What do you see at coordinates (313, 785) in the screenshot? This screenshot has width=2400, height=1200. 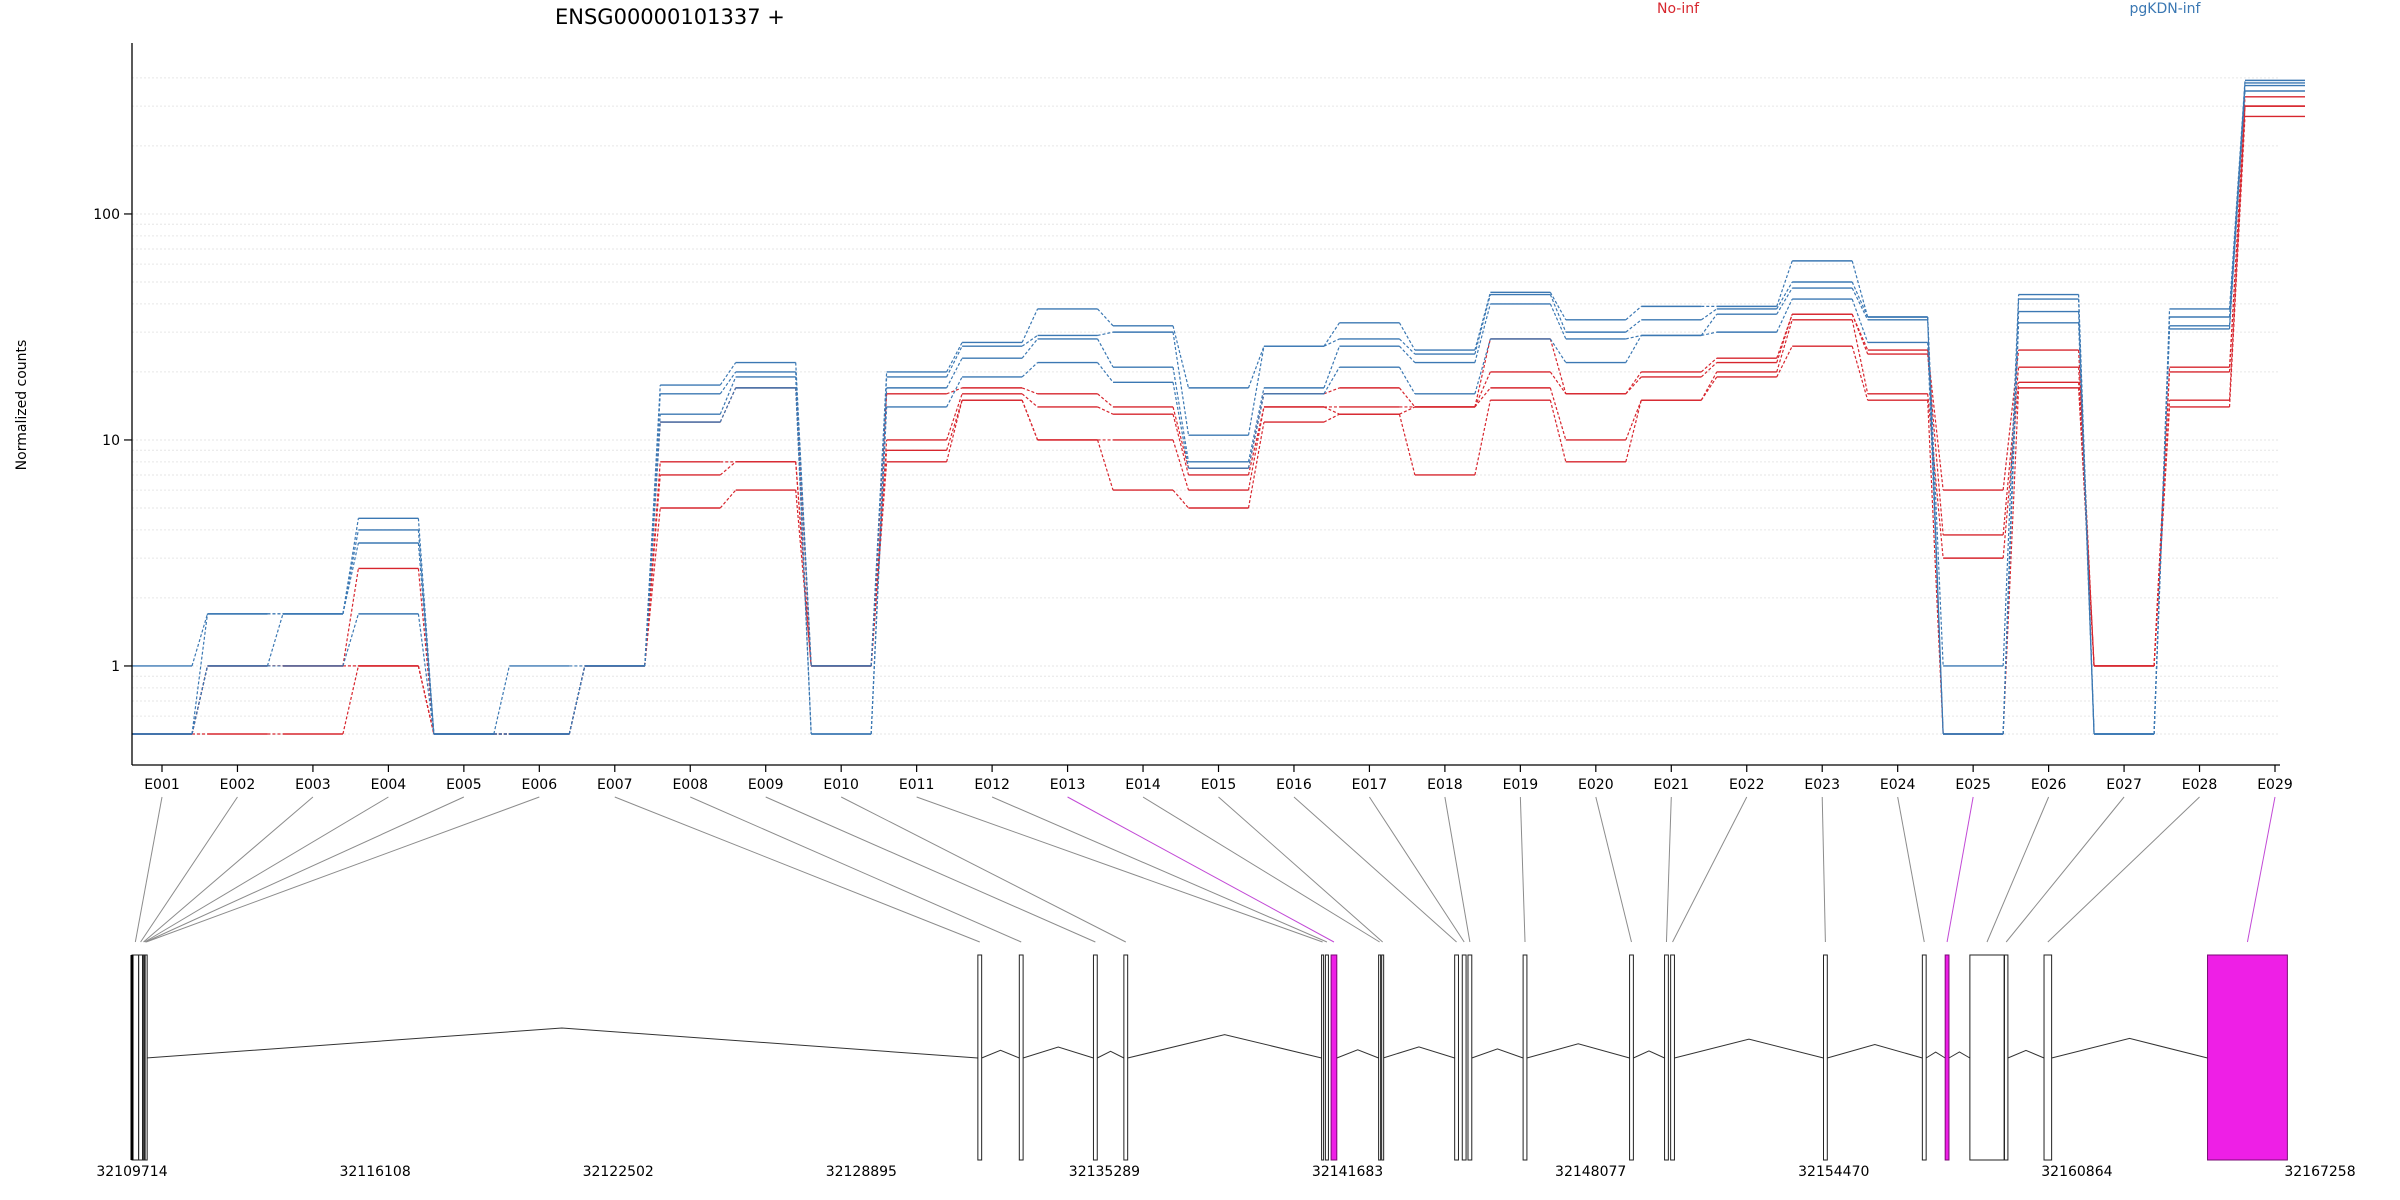 I see `x-tick-label-E003: E003` at bounding box center [313, 785].